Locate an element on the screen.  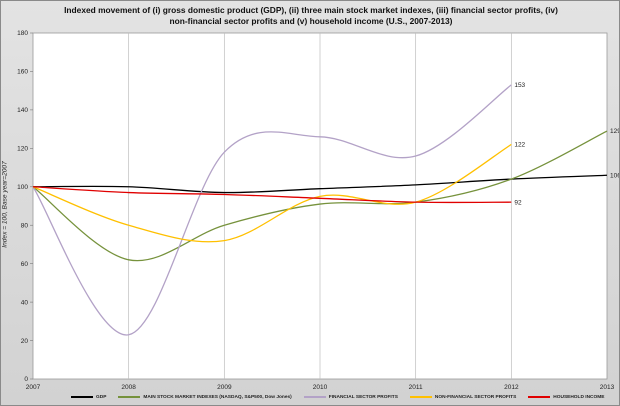
y-tick-label: 180 is located at coordinates (22, 33).